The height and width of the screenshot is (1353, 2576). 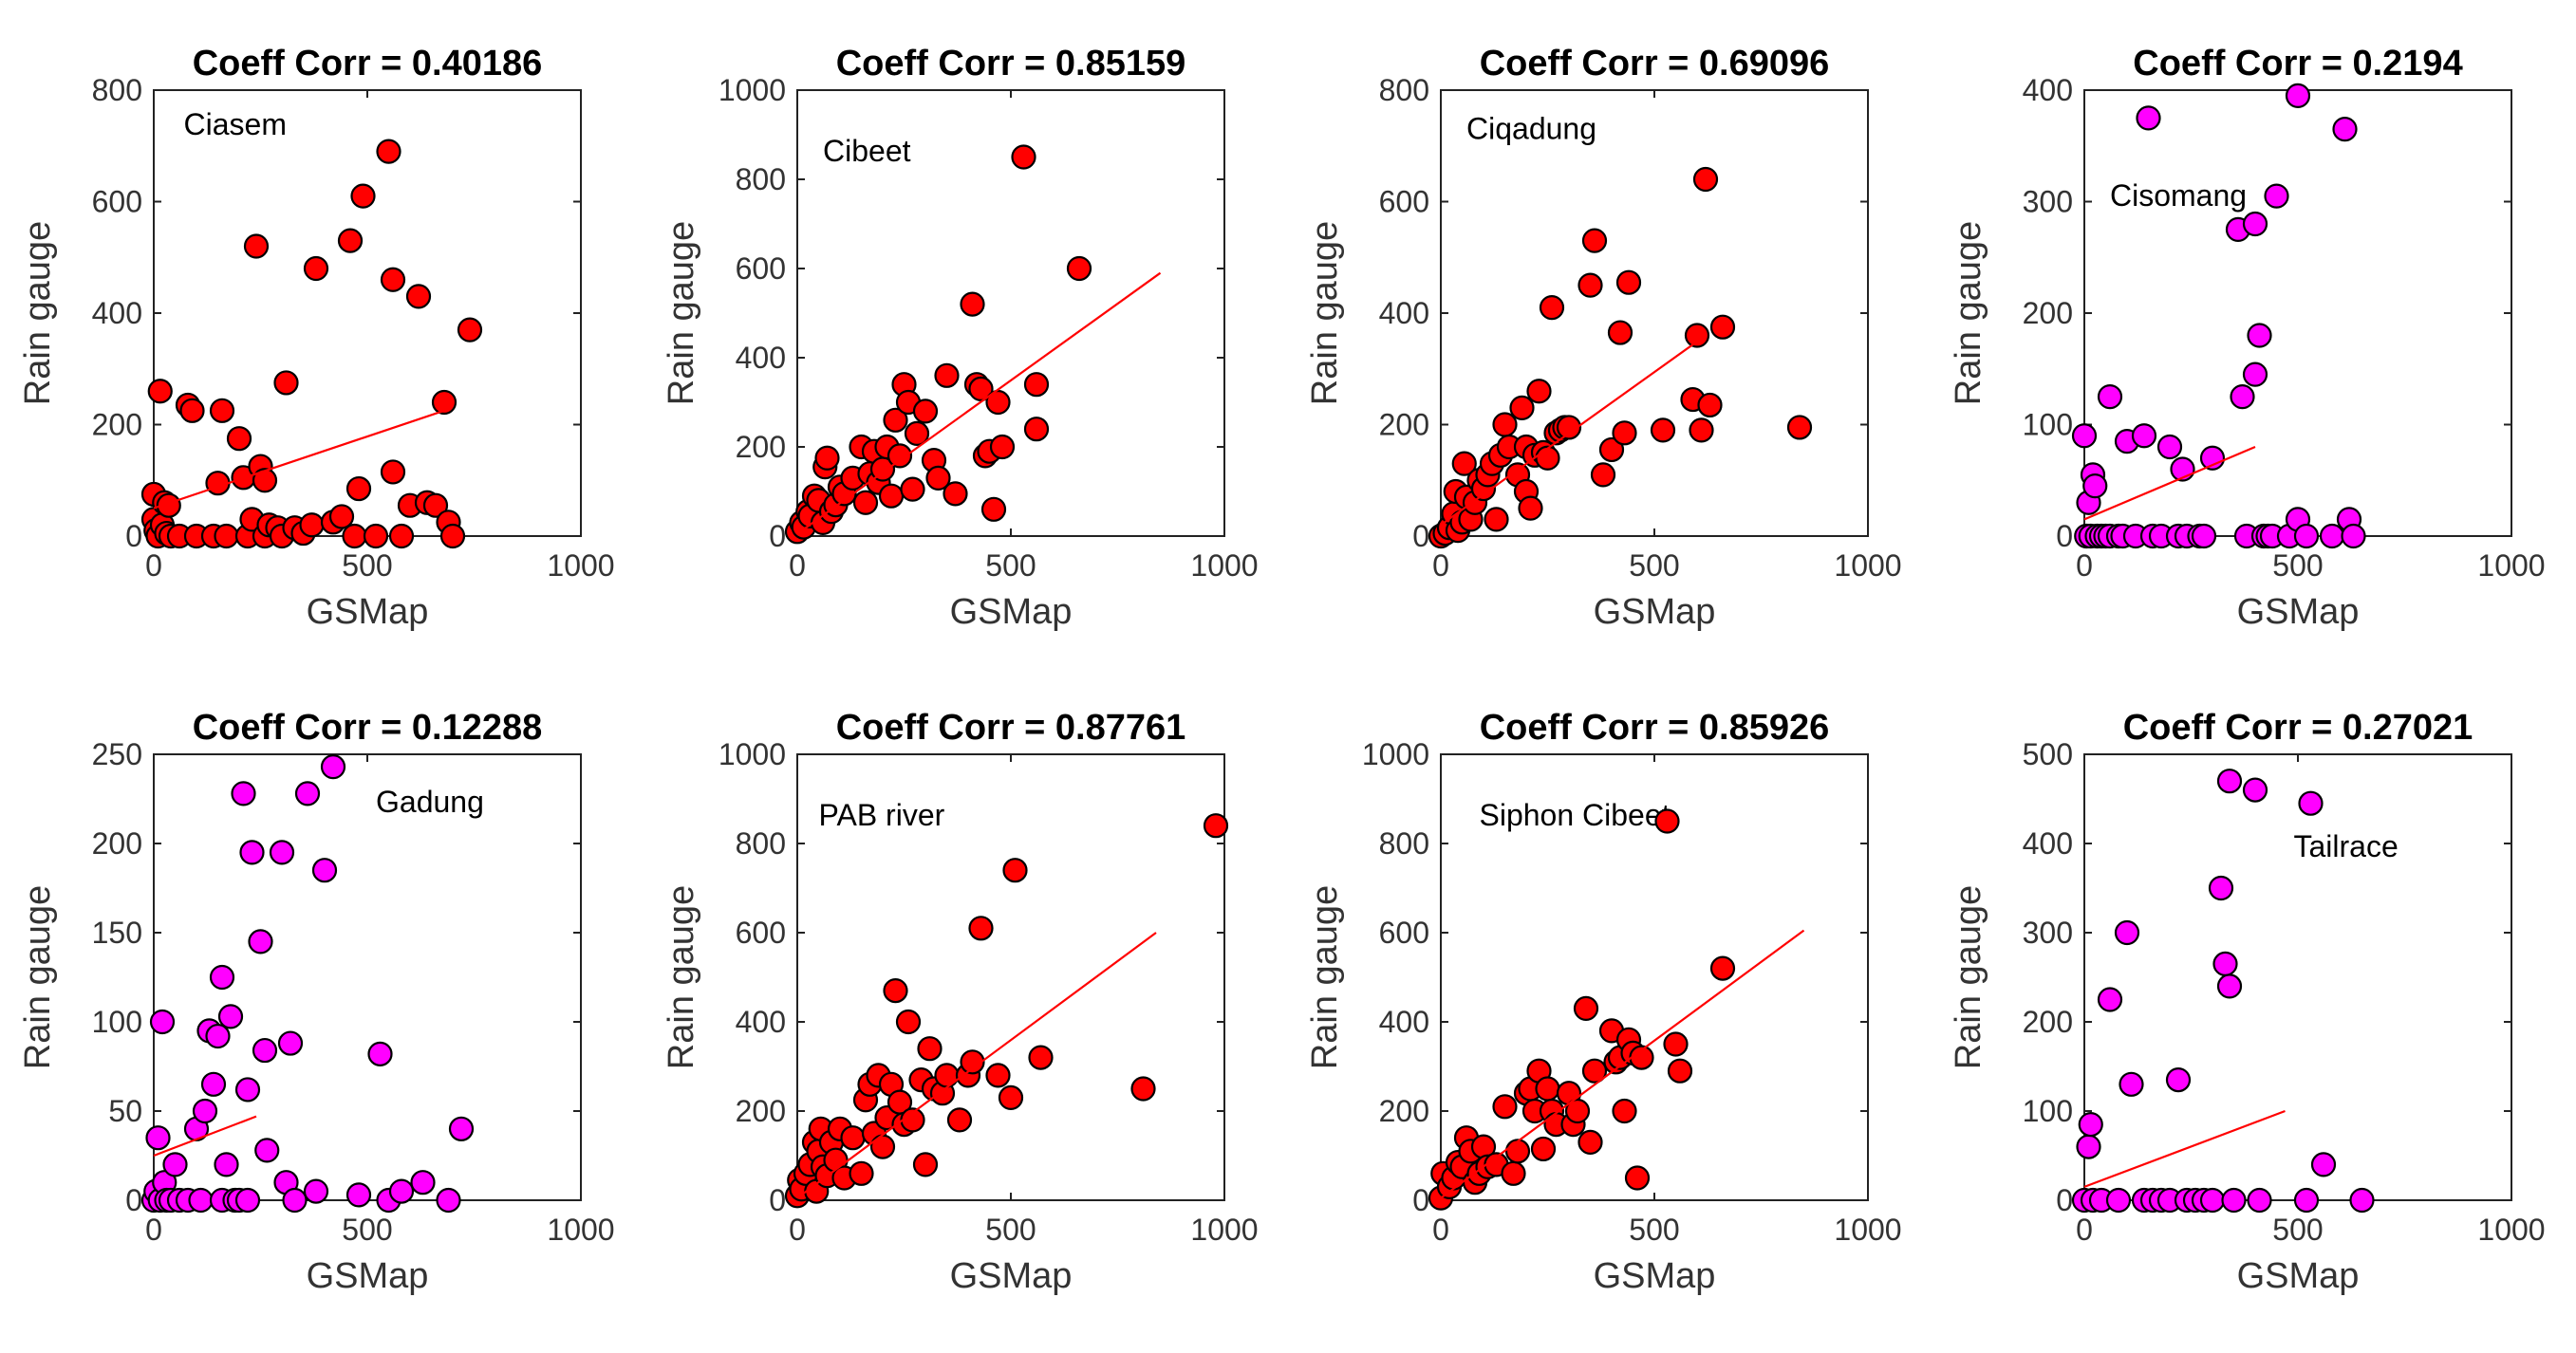 What do you see at coordinates (1396, 754) in the screenshot?
I see `y-tick-label: 1000` at bounding box center [1396, 754].